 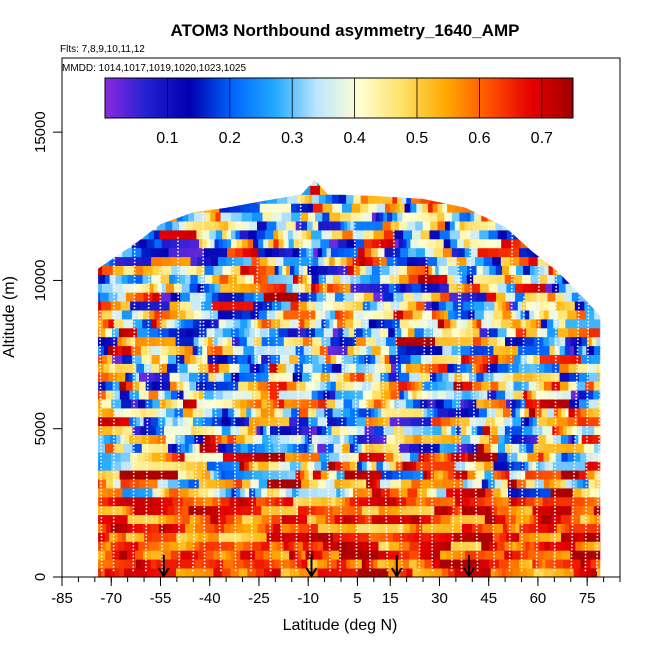 I want to click on x-tick-label: 30, so click(x=439, y=598).